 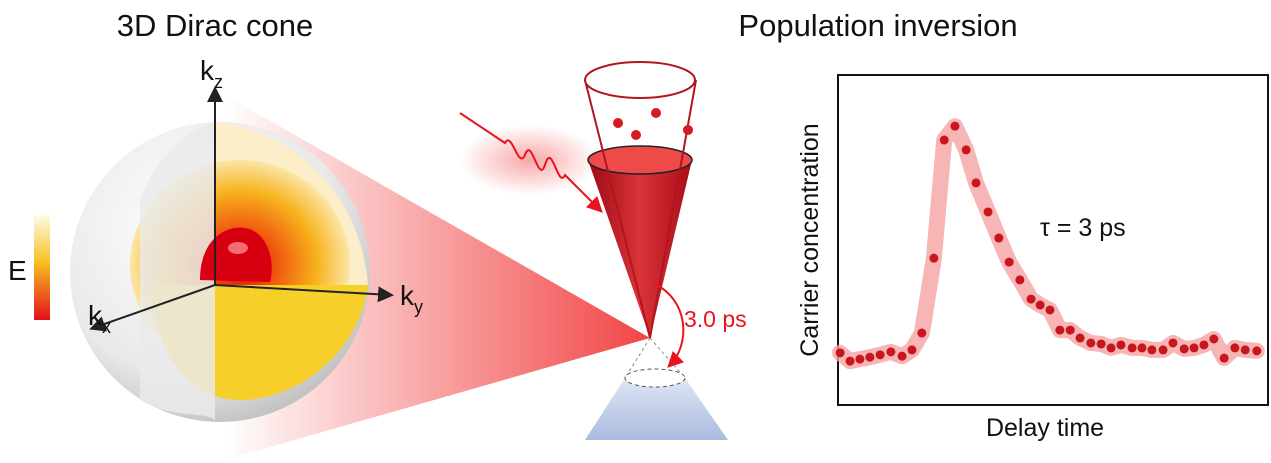 I want to click on lower-cone-edge, so click(x=637, y=358).